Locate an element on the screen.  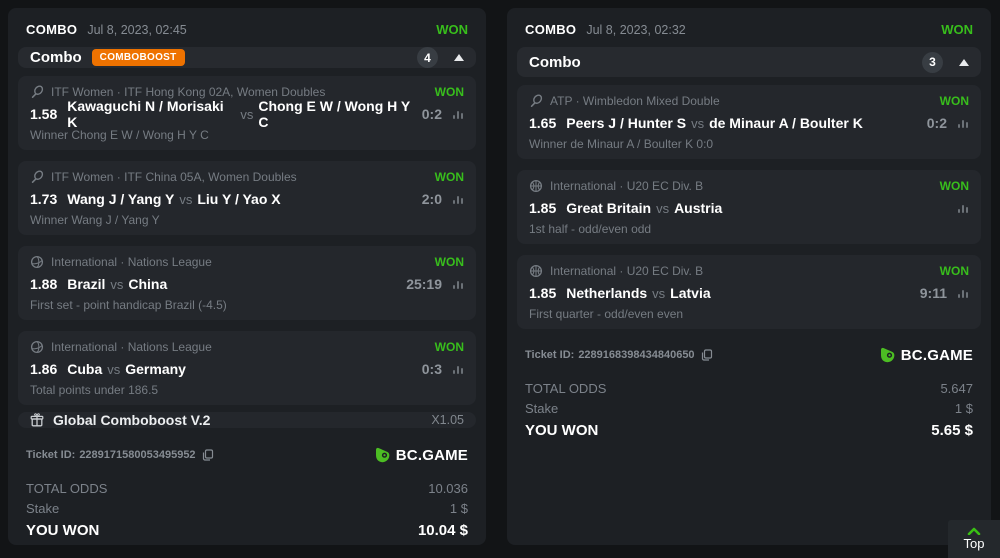
combo-collapse-row: Combo 3 is located at coordinates (749, 62).